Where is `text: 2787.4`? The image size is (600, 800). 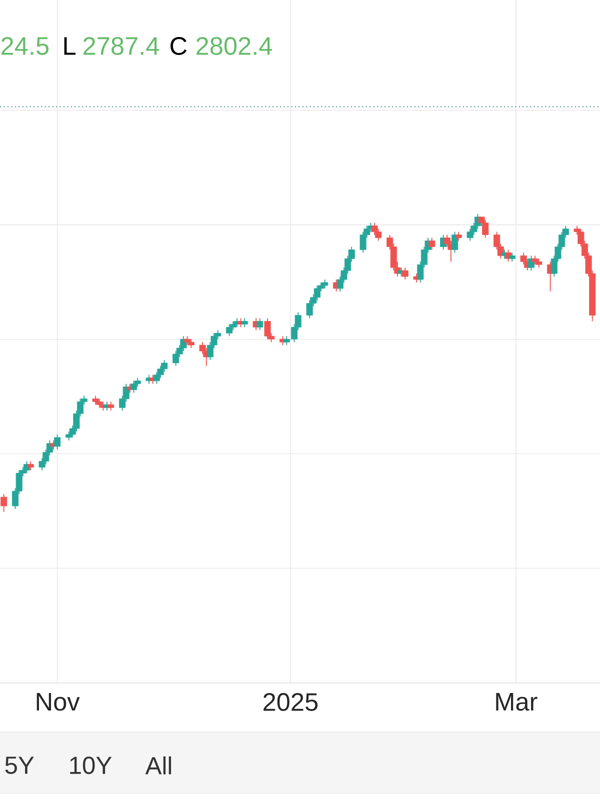
text: 2787.4 is located at coordinates (121, 46).